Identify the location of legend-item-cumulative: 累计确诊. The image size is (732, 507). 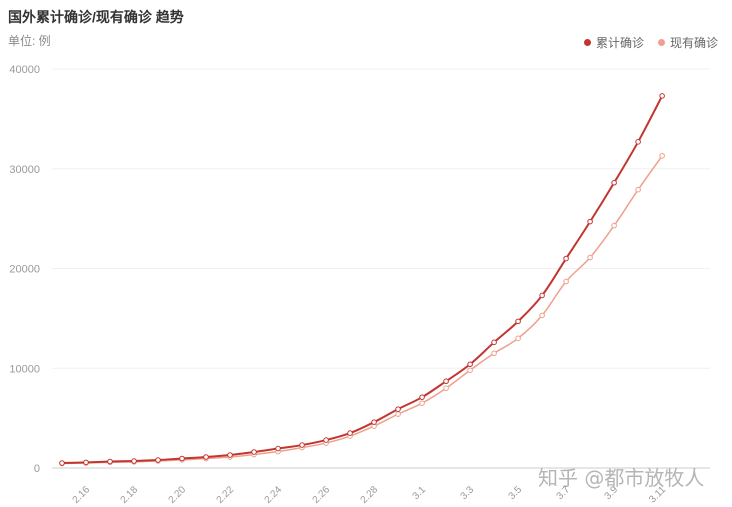
(613, 42).